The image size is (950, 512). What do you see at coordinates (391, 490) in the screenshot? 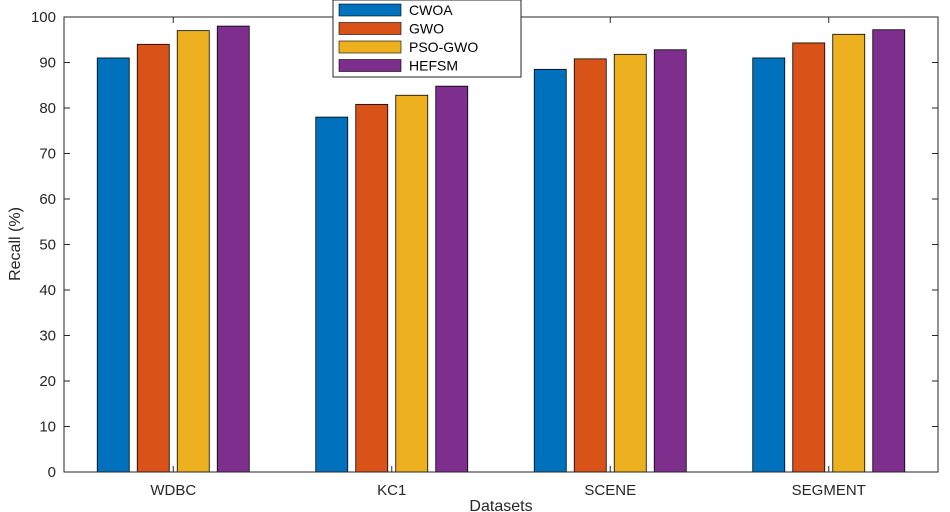
I see `x-tick-label: KC1` at bounding box center [391, 490].